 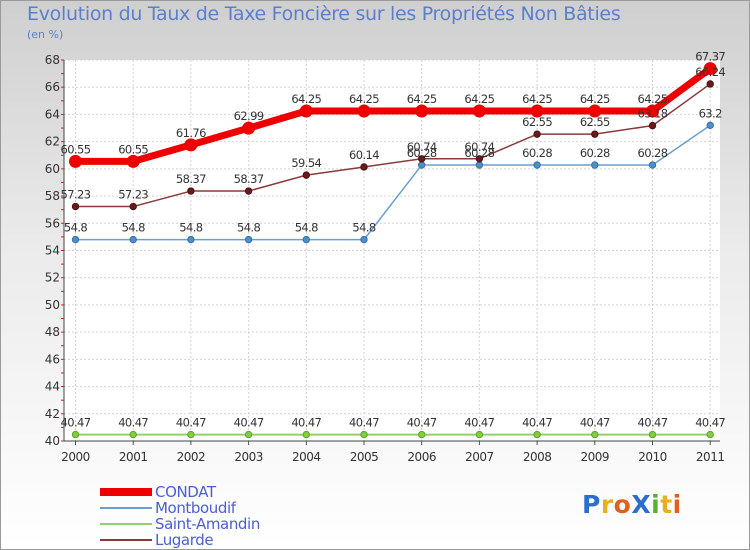 I want to click on legend-label-lugarde: Lugarde, so click(x=184, y=540).